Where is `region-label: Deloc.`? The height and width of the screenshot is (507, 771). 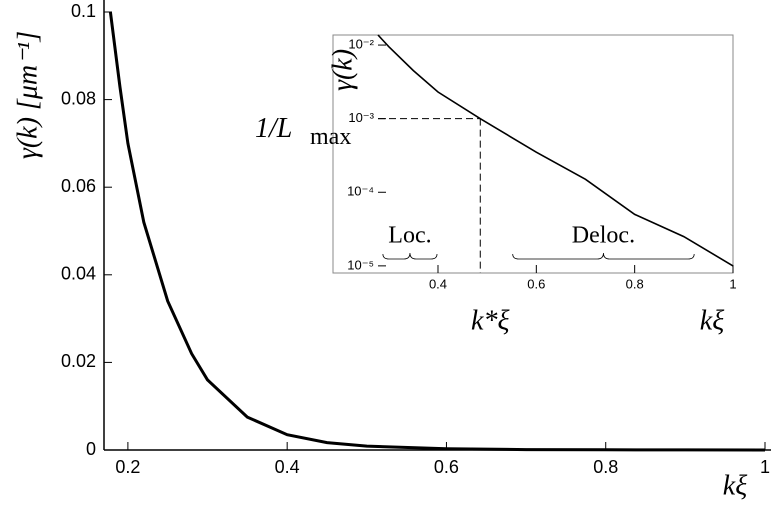 region-label: Deloc. is located at coordinates (603, 236).